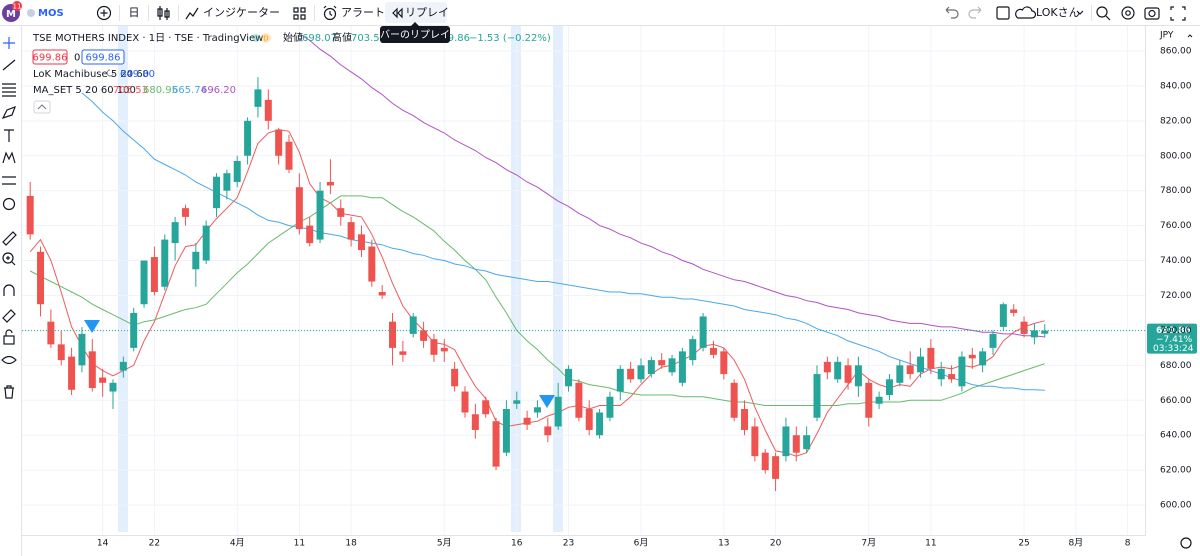 The image size is (1200, 556). Describe the element at coordinates (192, 13) in the screenshot. I see `indicator-icon` at that location.